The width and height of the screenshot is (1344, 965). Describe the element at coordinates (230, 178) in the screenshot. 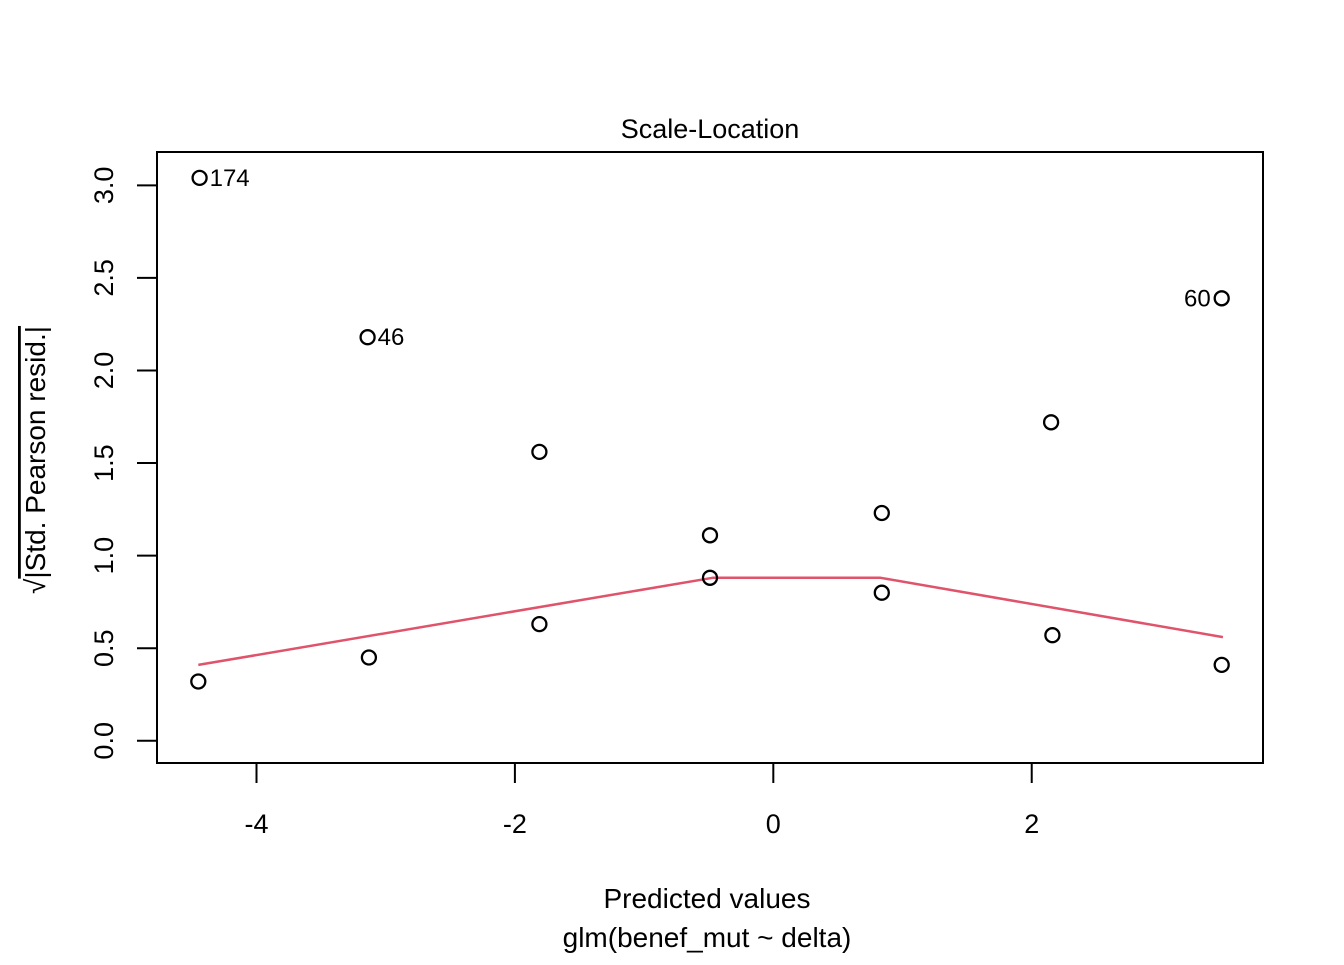

I see `point-label: 174` at that location.